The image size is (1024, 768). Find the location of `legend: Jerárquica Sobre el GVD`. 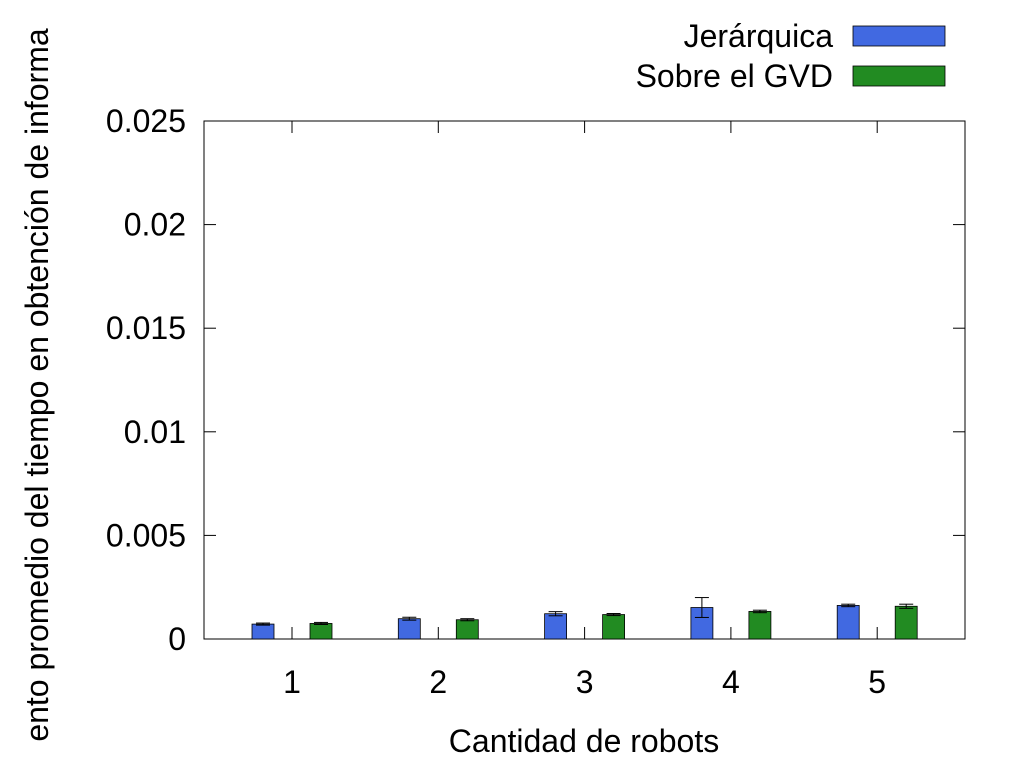

legend: Jerárquica Sobre el GVD is located at coordinates (791, 56).